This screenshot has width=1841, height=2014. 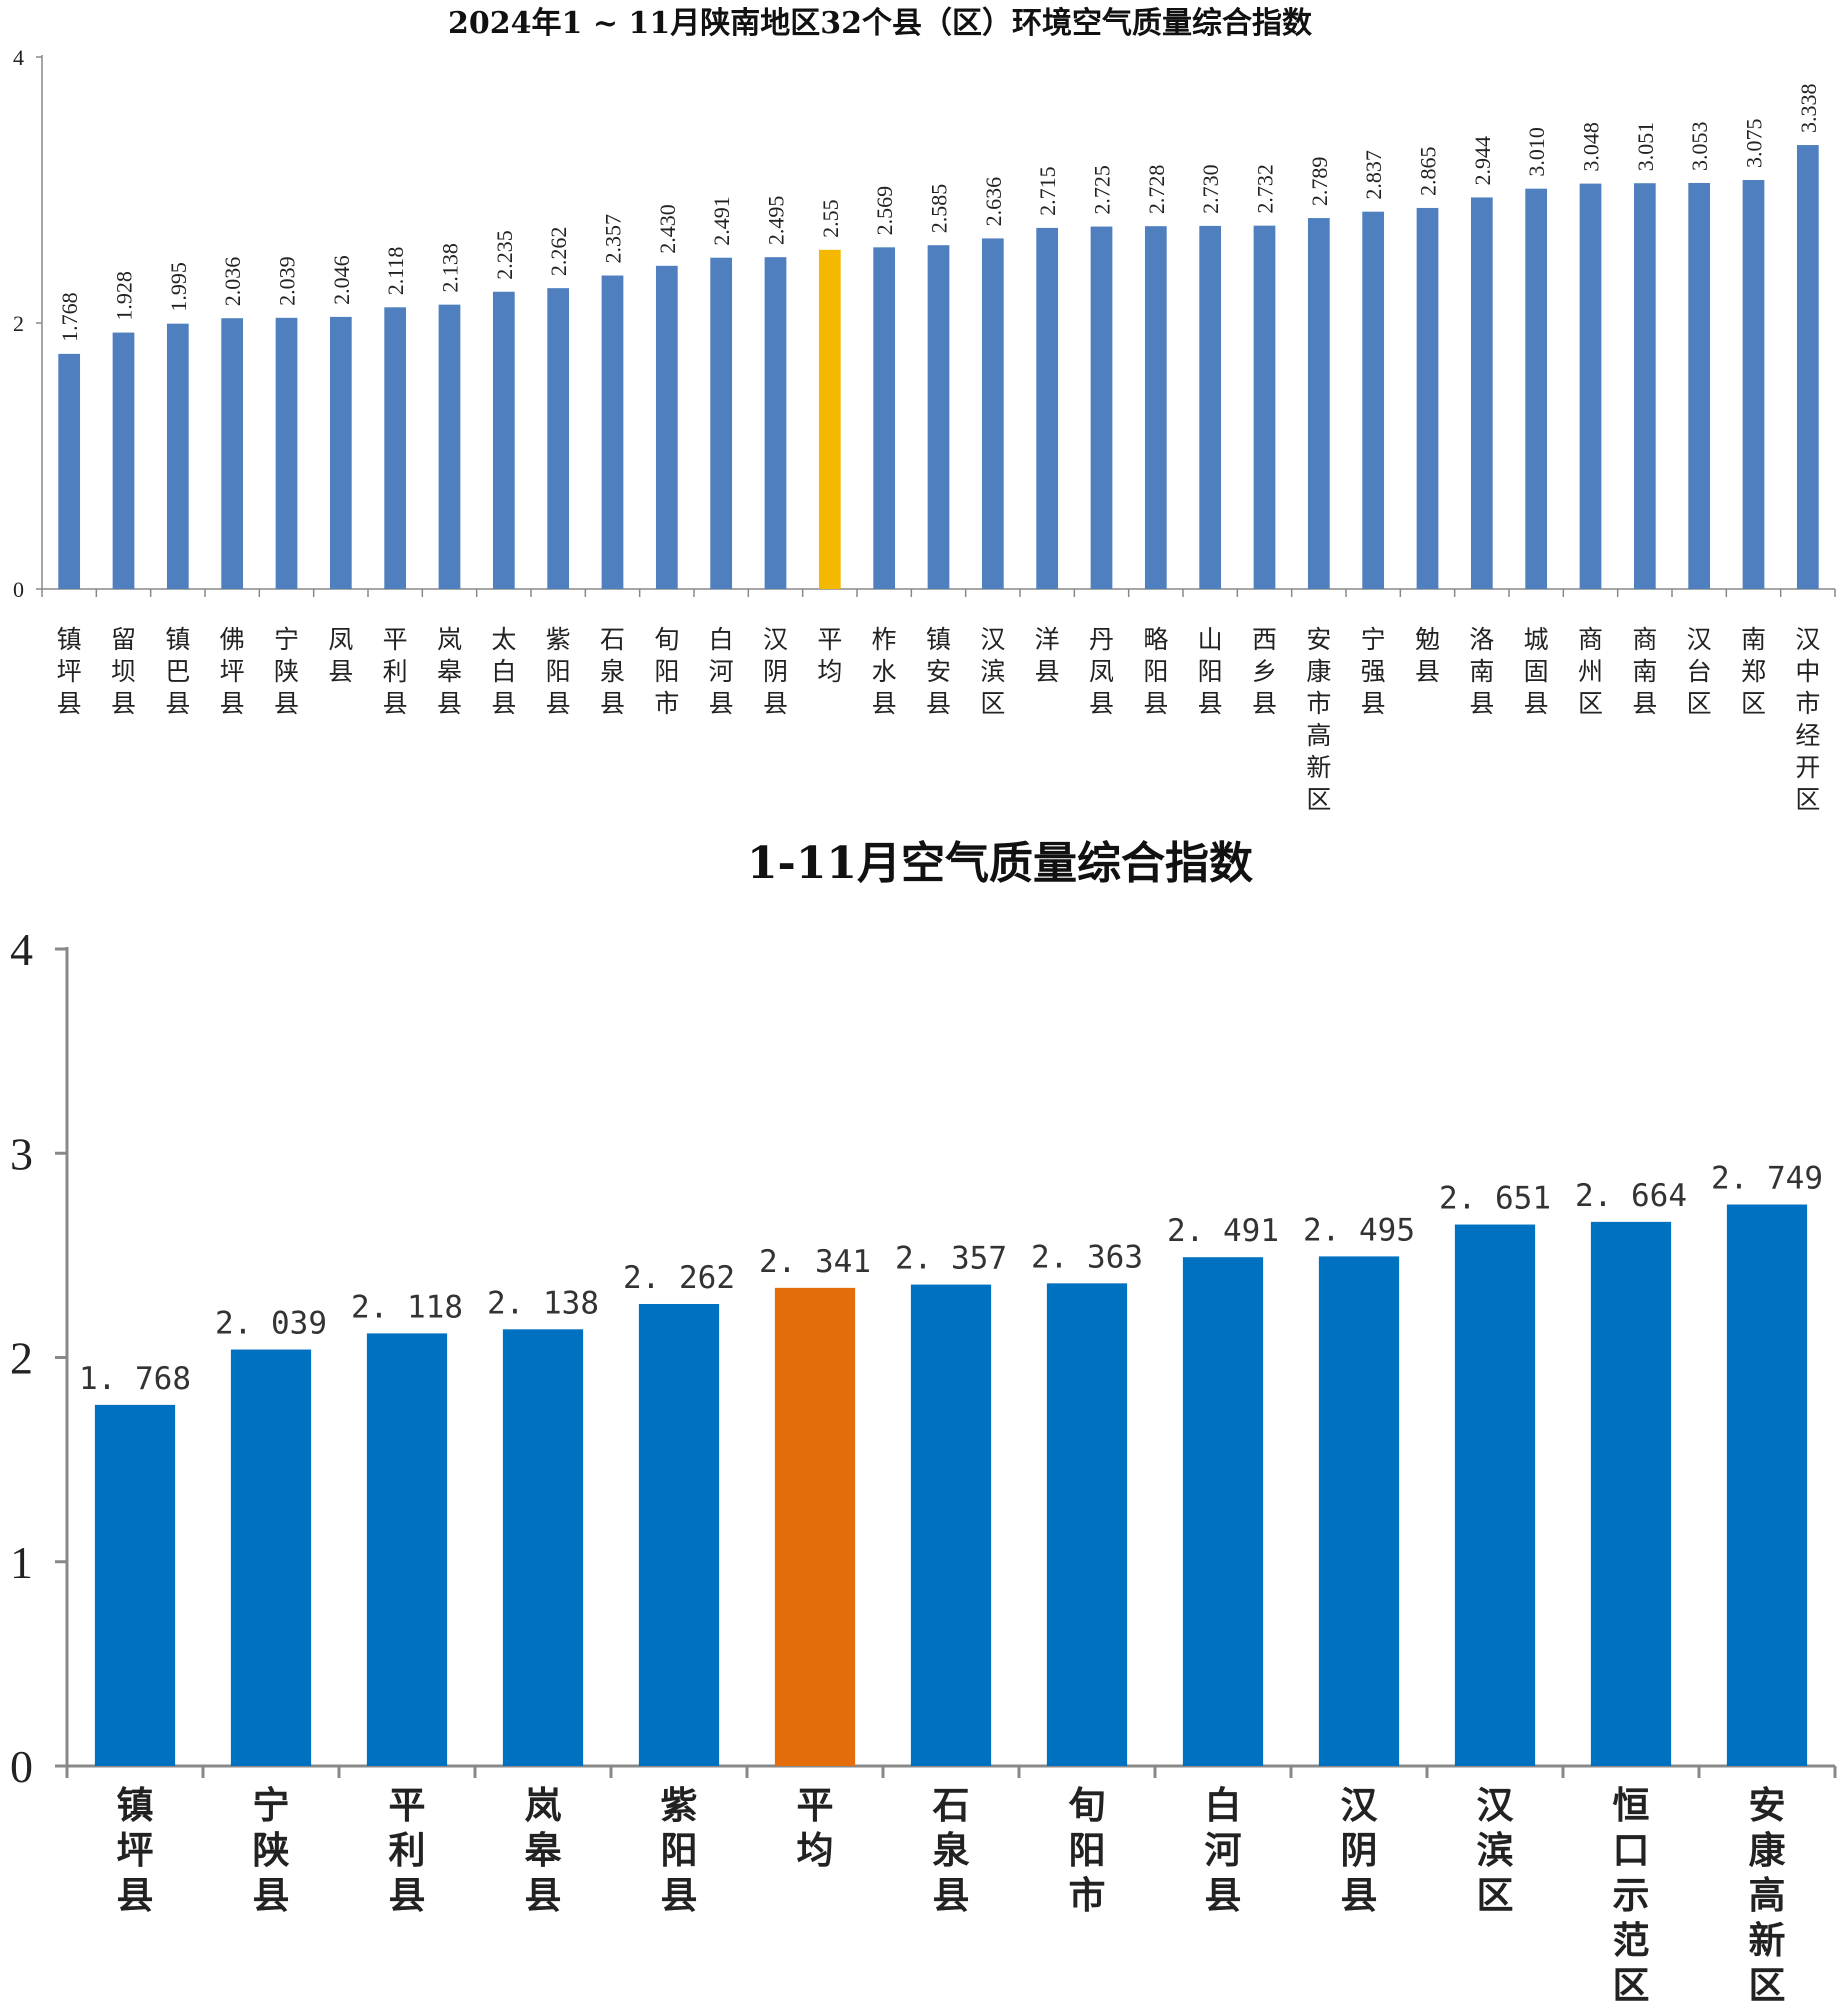 I want to click on category-label: 岚皋县, so click(x=449, y=671).